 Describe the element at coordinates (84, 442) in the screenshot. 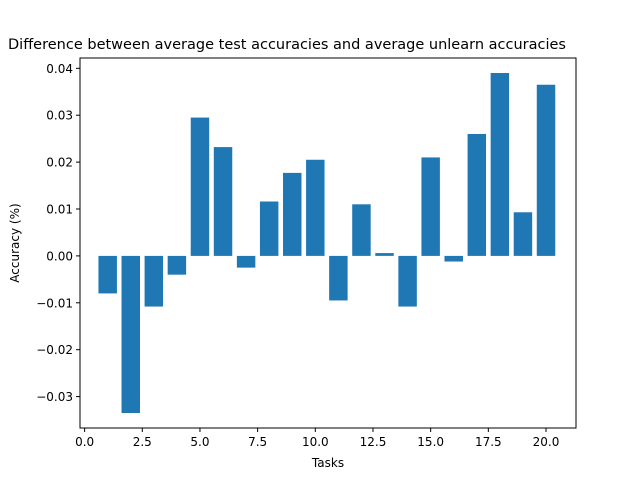

I see `x-tick-label: 0.0` at that location.